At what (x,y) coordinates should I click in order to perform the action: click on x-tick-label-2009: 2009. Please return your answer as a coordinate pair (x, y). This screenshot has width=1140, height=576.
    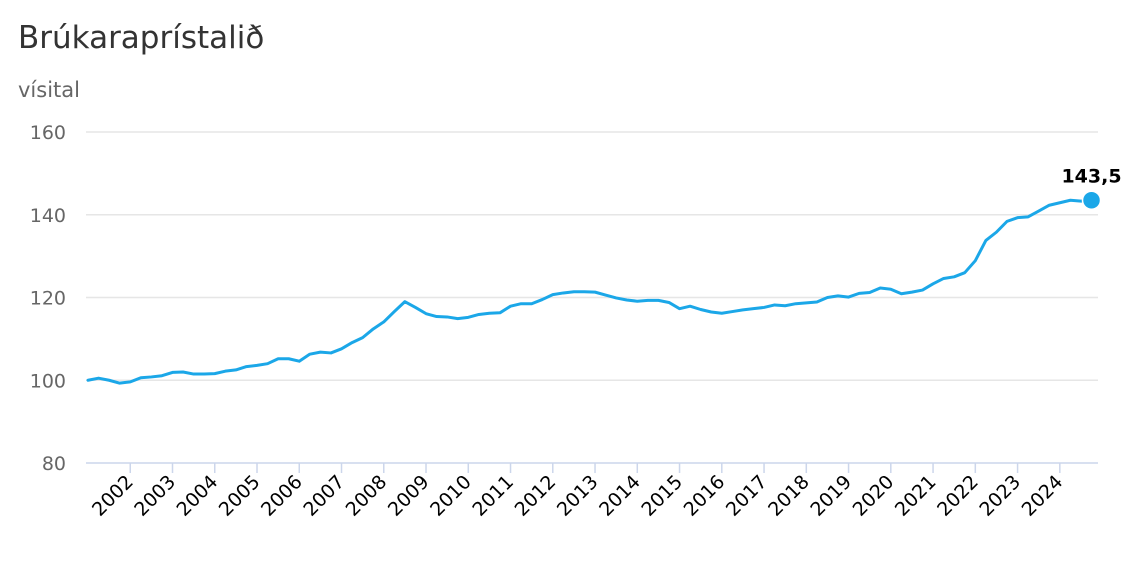
    Looking at the image, I should click on (409, 496).